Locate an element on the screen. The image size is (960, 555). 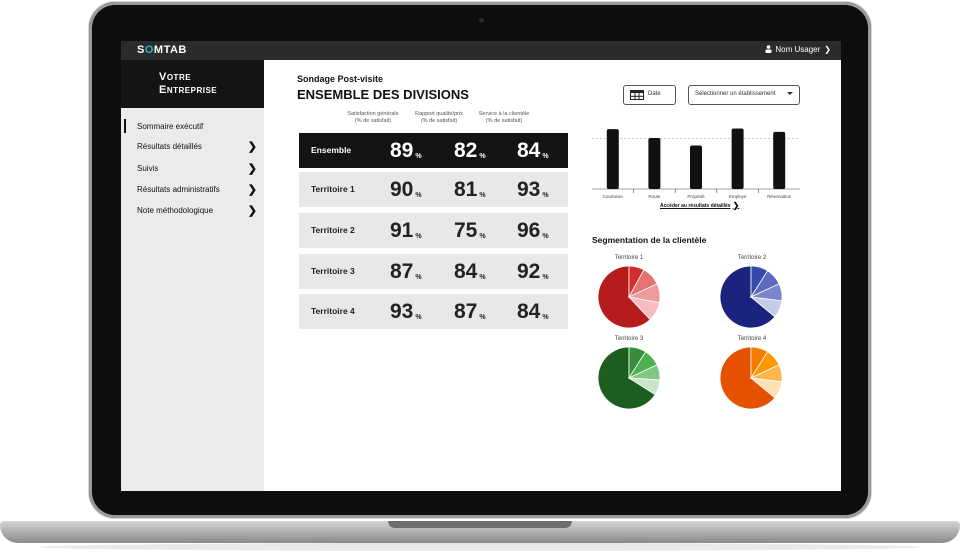
column-header-satisfaction: Satisfaction générale (% de satisfait) is located at coordinates (373, 117).